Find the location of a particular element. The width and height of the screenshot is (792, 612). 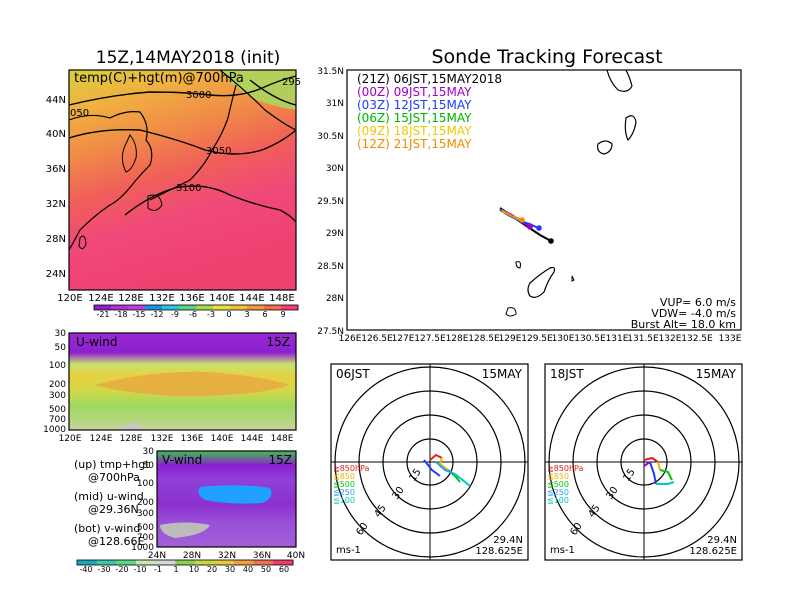

hodo-right-trace-sfc is located at coordinates (651, 459).